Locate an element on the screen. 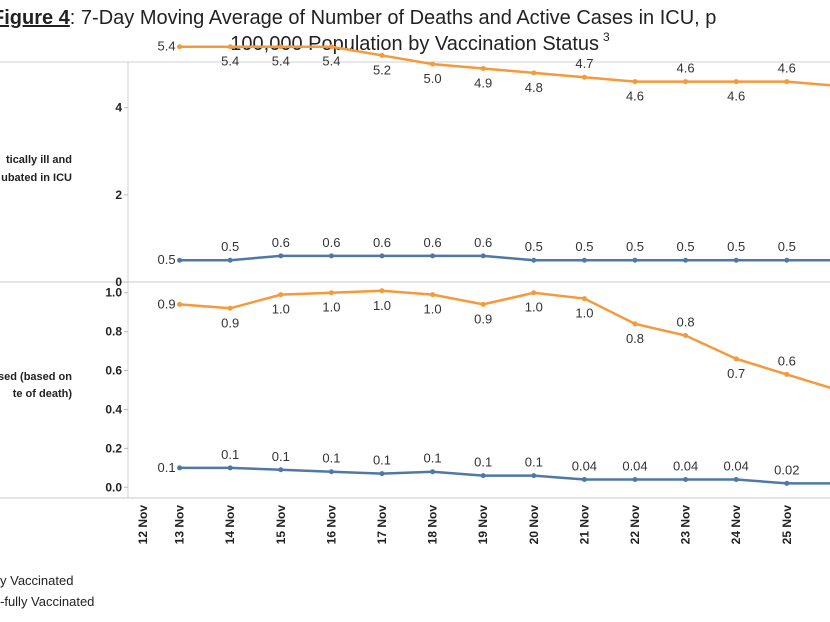  y-axis-label: ased (based on is located at coordinates (36, 377).